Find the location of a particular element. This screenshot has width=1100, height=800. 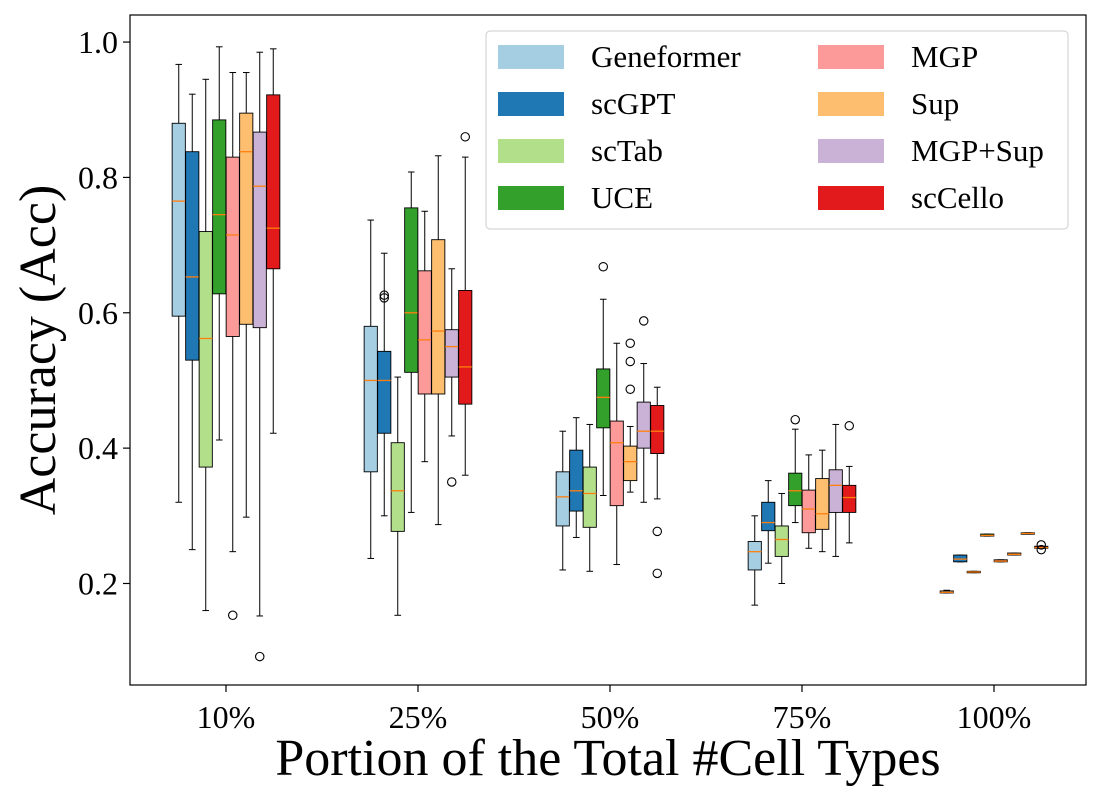

box-mgp-25pct is located at coordinates (424, 336).